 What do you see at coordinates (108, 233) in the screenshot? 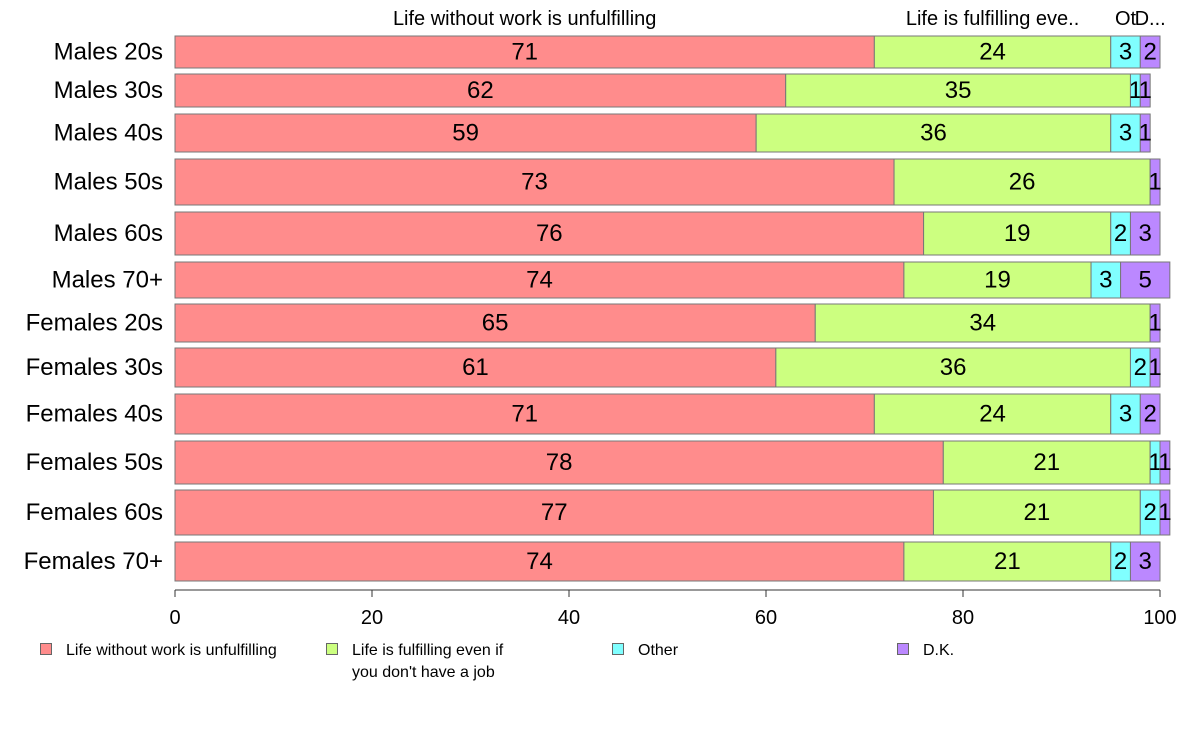
I see `category-label: Males 60s` at bounding box center [108, 233].